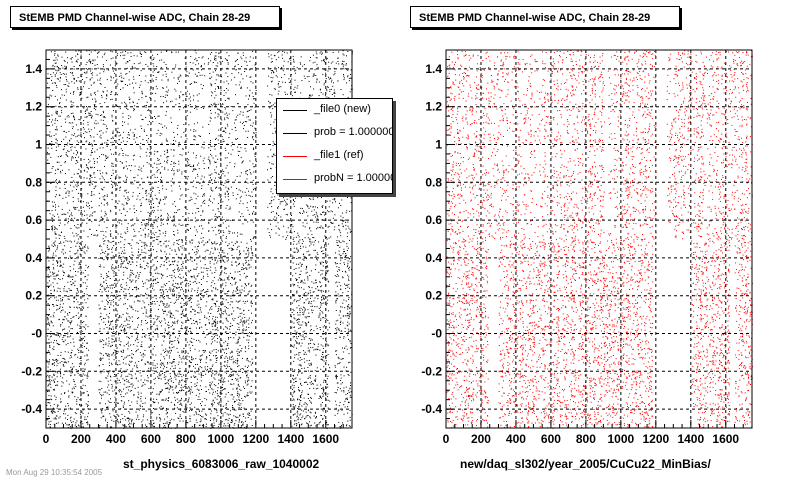 The height and width of the screenshot is (480, 800). What do you see at coordinates (353, 178) in the screenshot?
I see `legend-label-probn: probN = 1.000000` at bounding box center [353, 178].